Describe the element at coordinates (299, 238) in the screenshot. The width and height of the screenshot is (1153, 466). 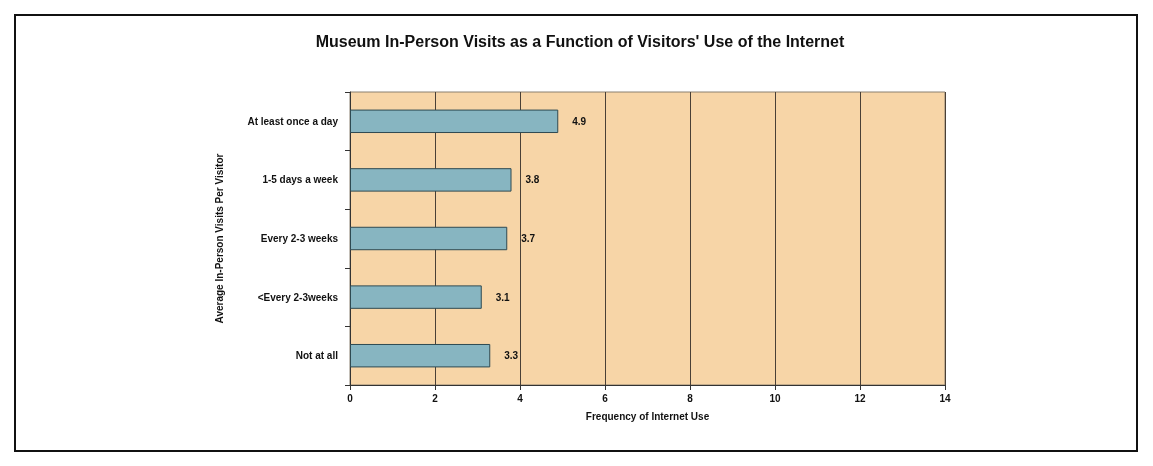
I see `y-tick-label: Every 2-3 weeks` at that location.